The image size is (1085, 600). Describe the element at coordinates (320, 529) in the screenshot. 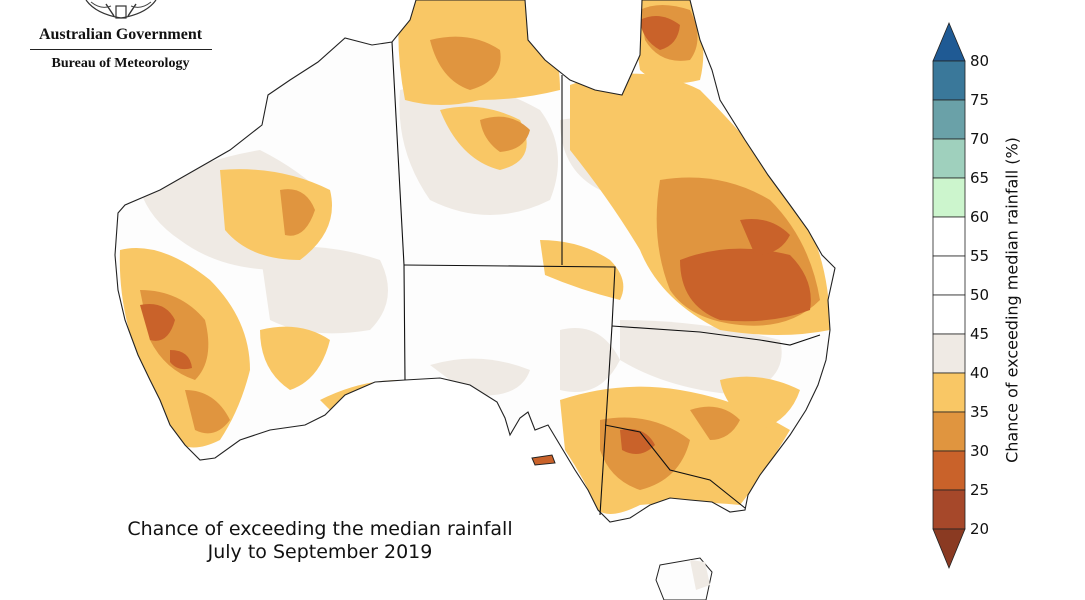

I see `title-line-1: Chance of exceeding the median rainfall` at that location.